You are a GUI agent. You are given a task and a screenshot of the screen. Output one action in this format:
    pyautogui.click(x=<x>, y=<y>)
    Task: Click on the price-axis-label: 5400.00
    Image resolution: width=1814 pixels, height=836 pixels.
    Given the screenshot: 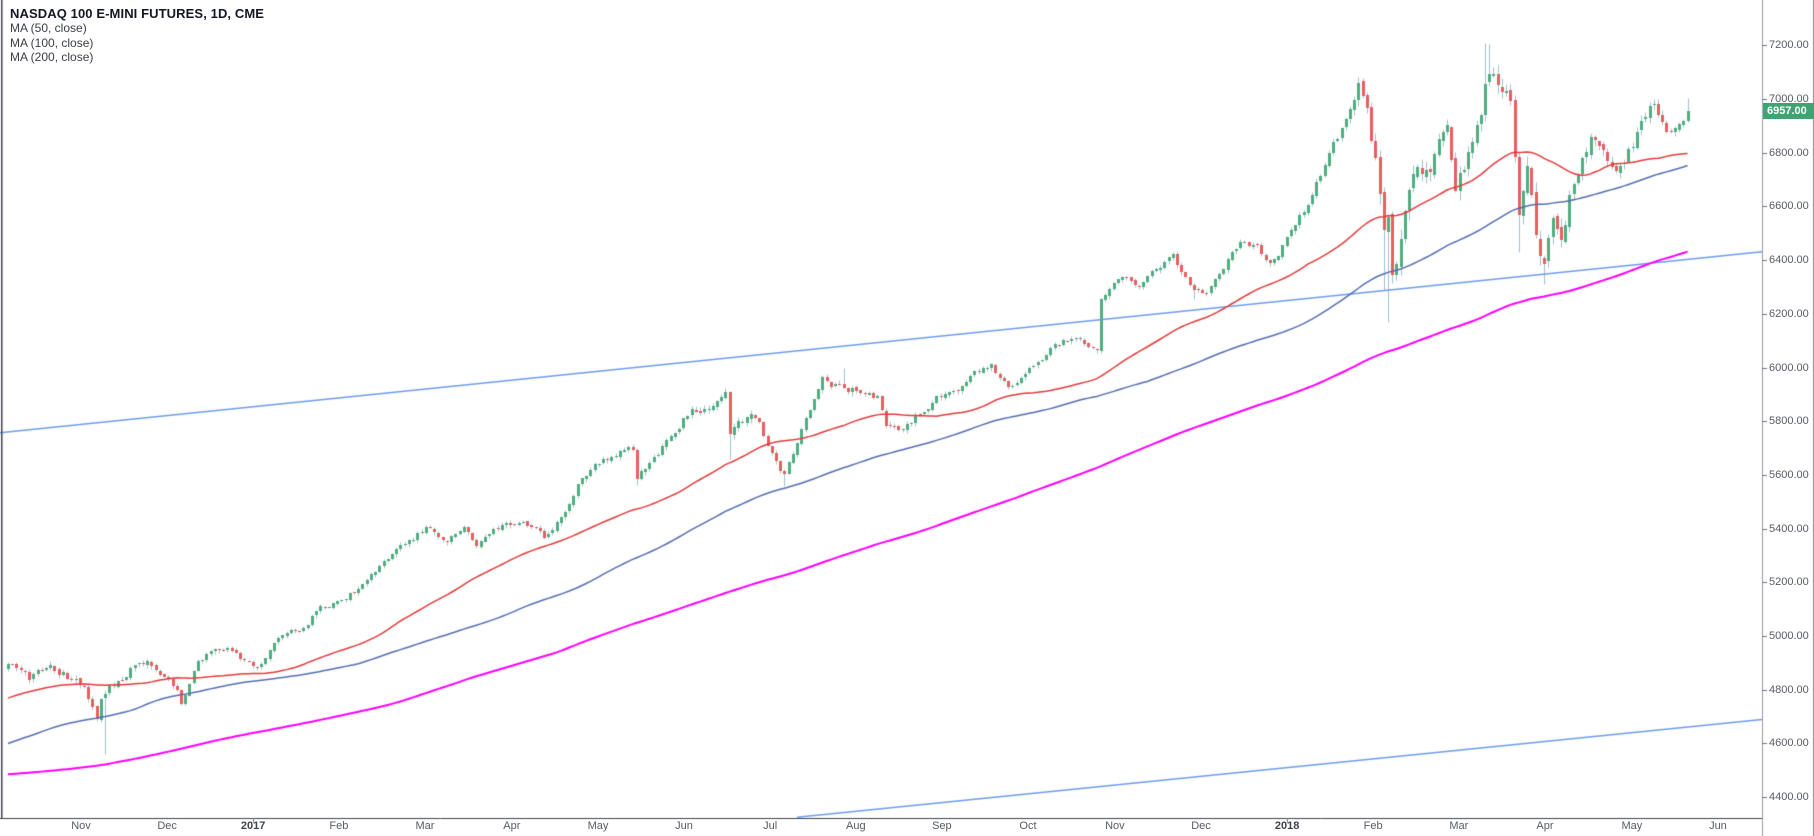 What is the action you would take?
    pyautogui.click(x=1789, y=528)
    